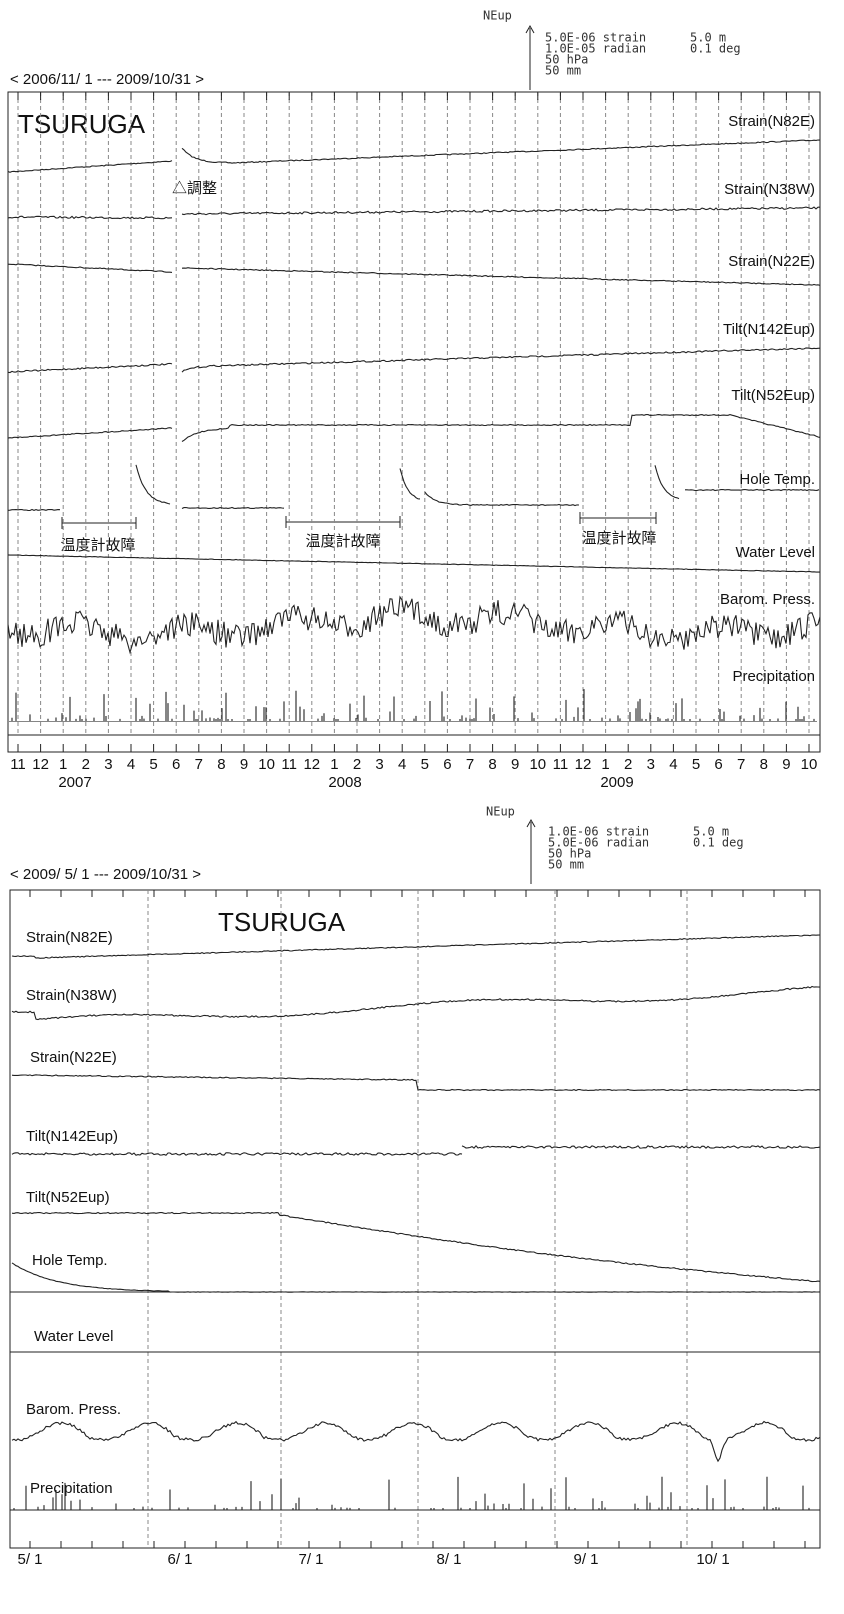 The height and width of the screenshot is (1614, 844). What do you see at coordinates (344, 782) in the screenshot?
I see `year-label: 2008` at bounding box center [344, 782].